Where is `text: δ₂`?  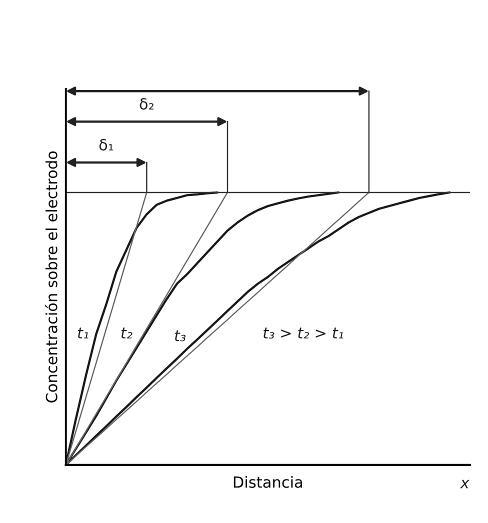 text: δ₂ is located at coordinates (147, 104).